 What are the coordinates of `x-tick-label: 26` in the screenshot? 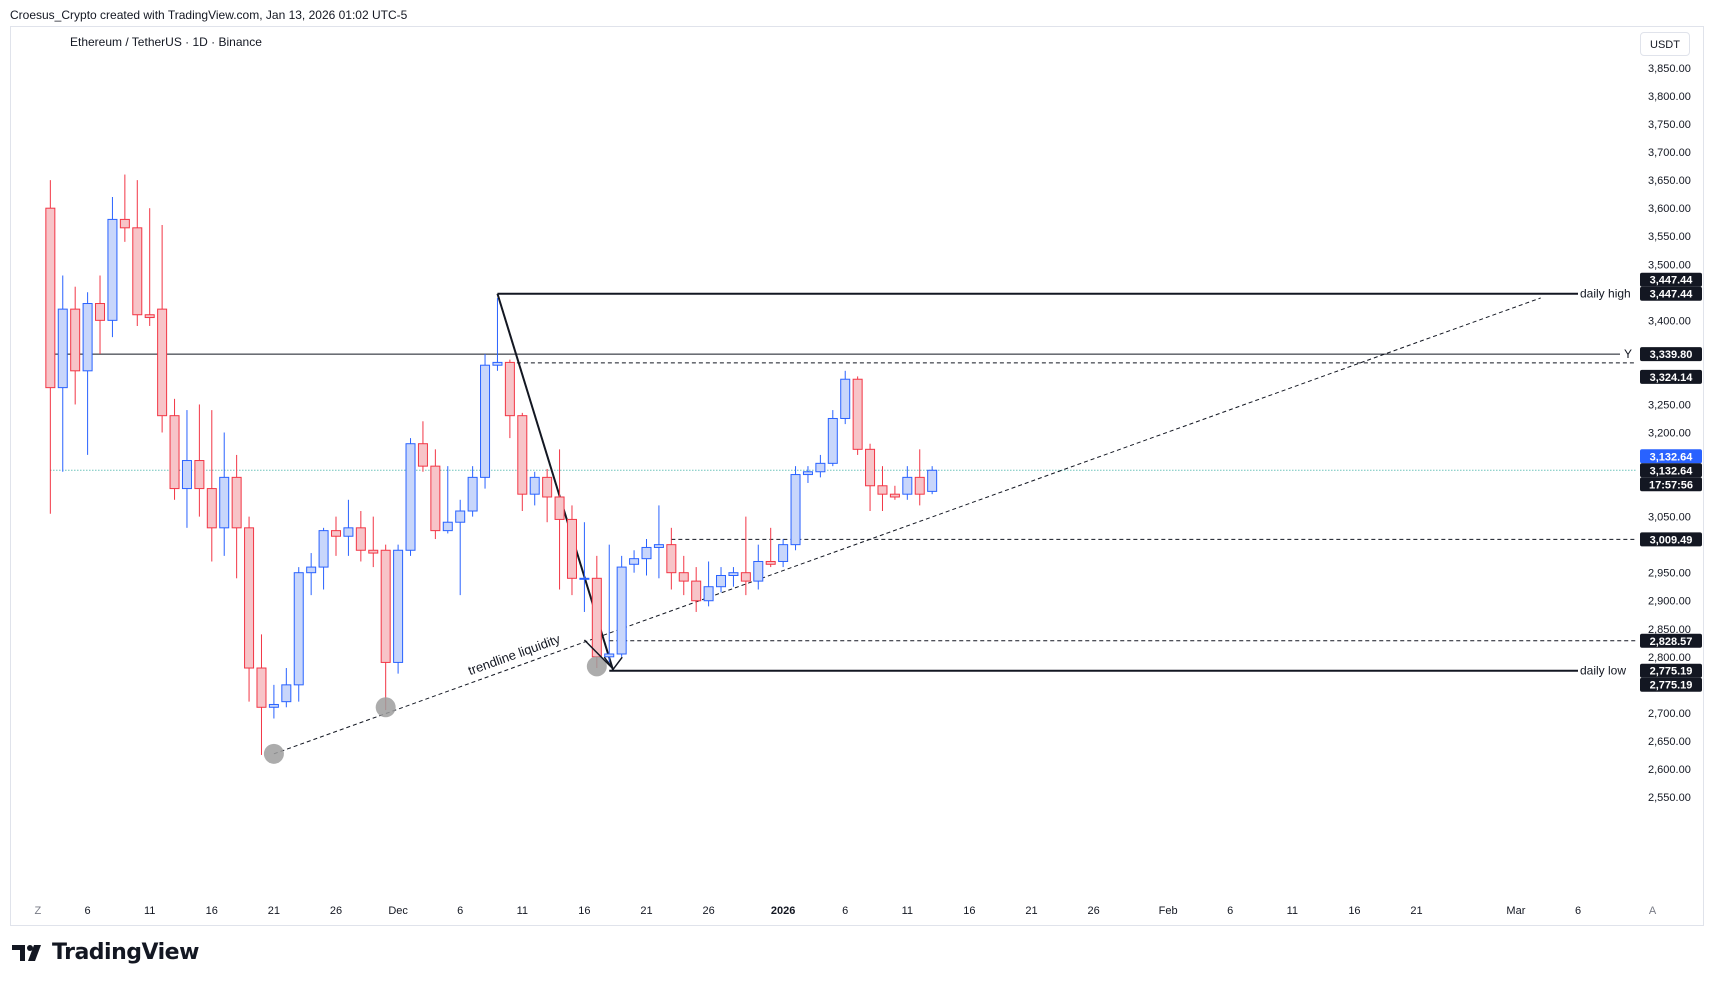 It's located at (708, 911).